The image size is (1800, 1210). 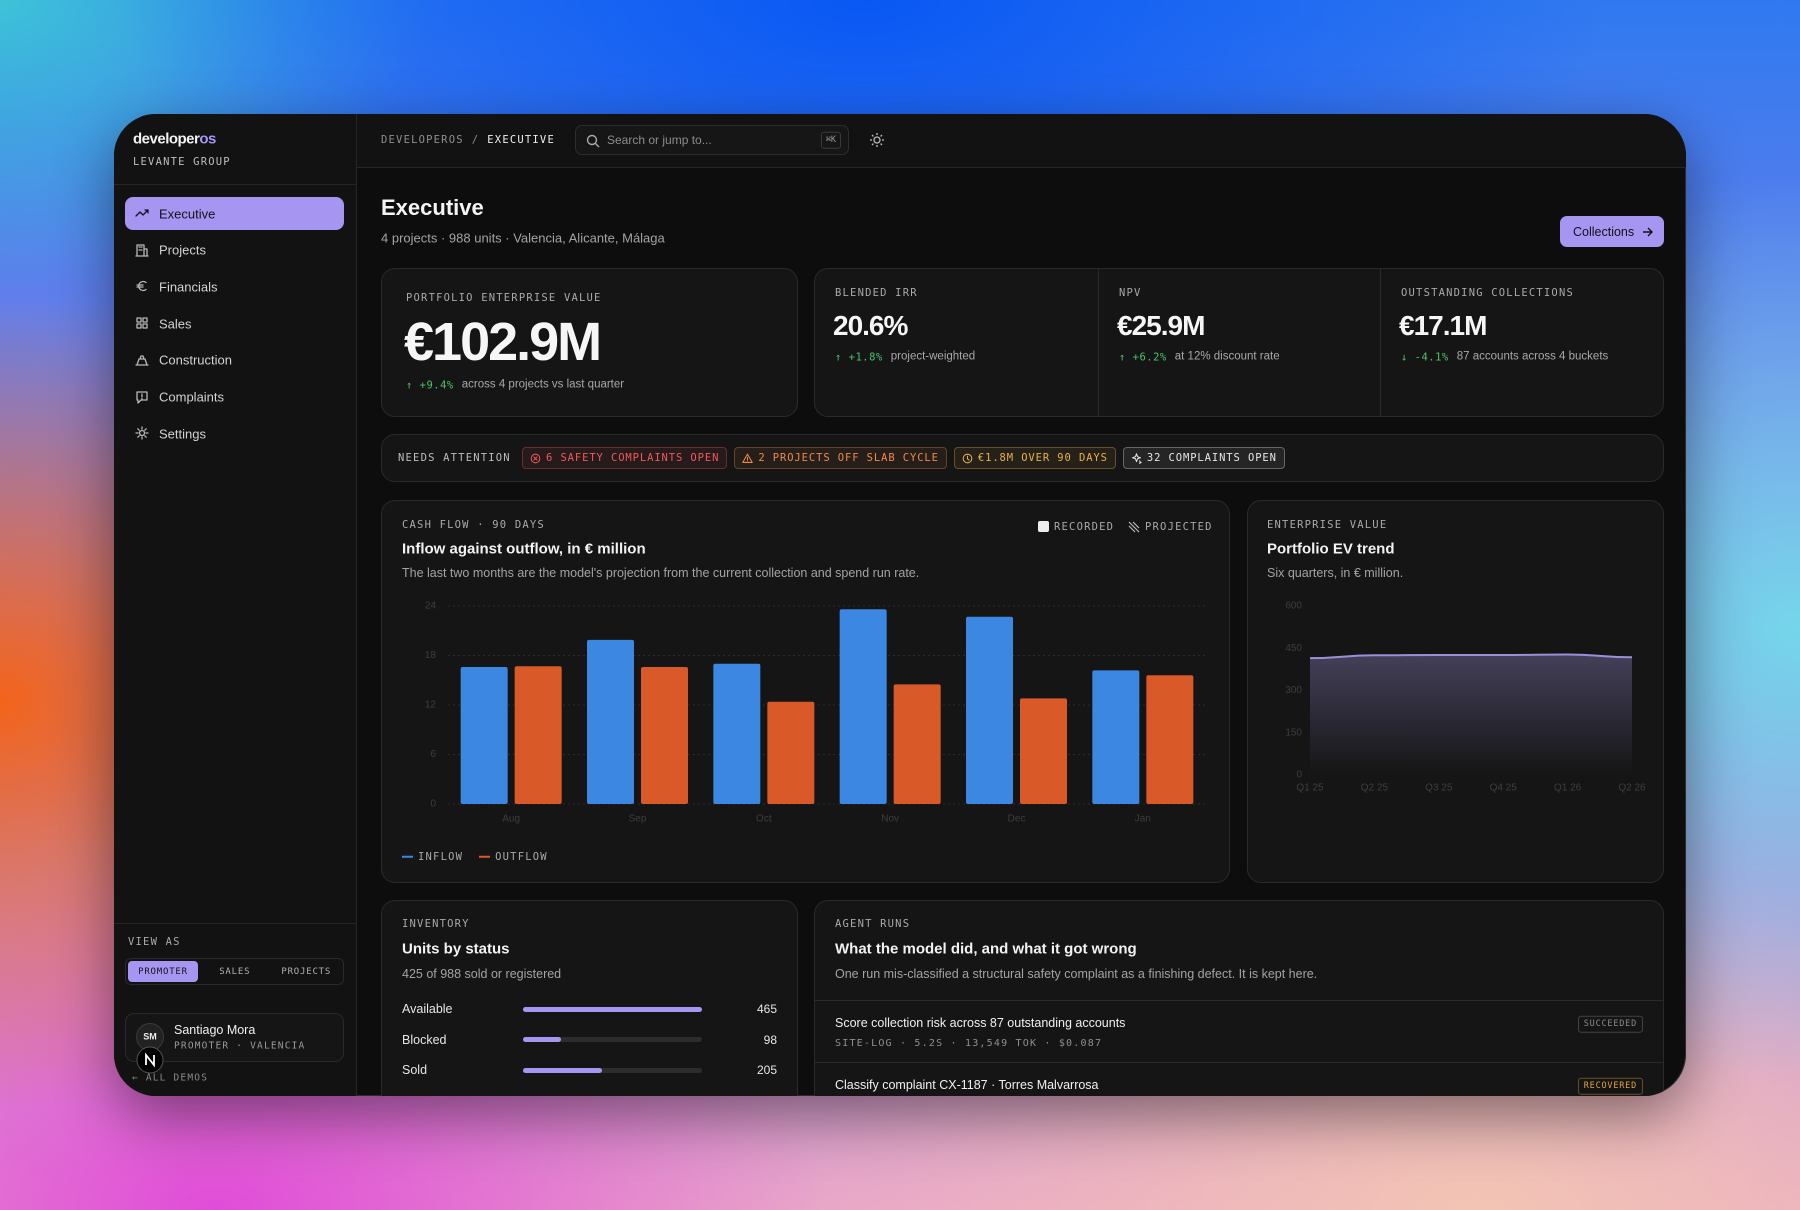 What do you see at coordinates (192, 397) in the screenshot?
I see `nav-label: Complaints` at bounding box center [192, 397].